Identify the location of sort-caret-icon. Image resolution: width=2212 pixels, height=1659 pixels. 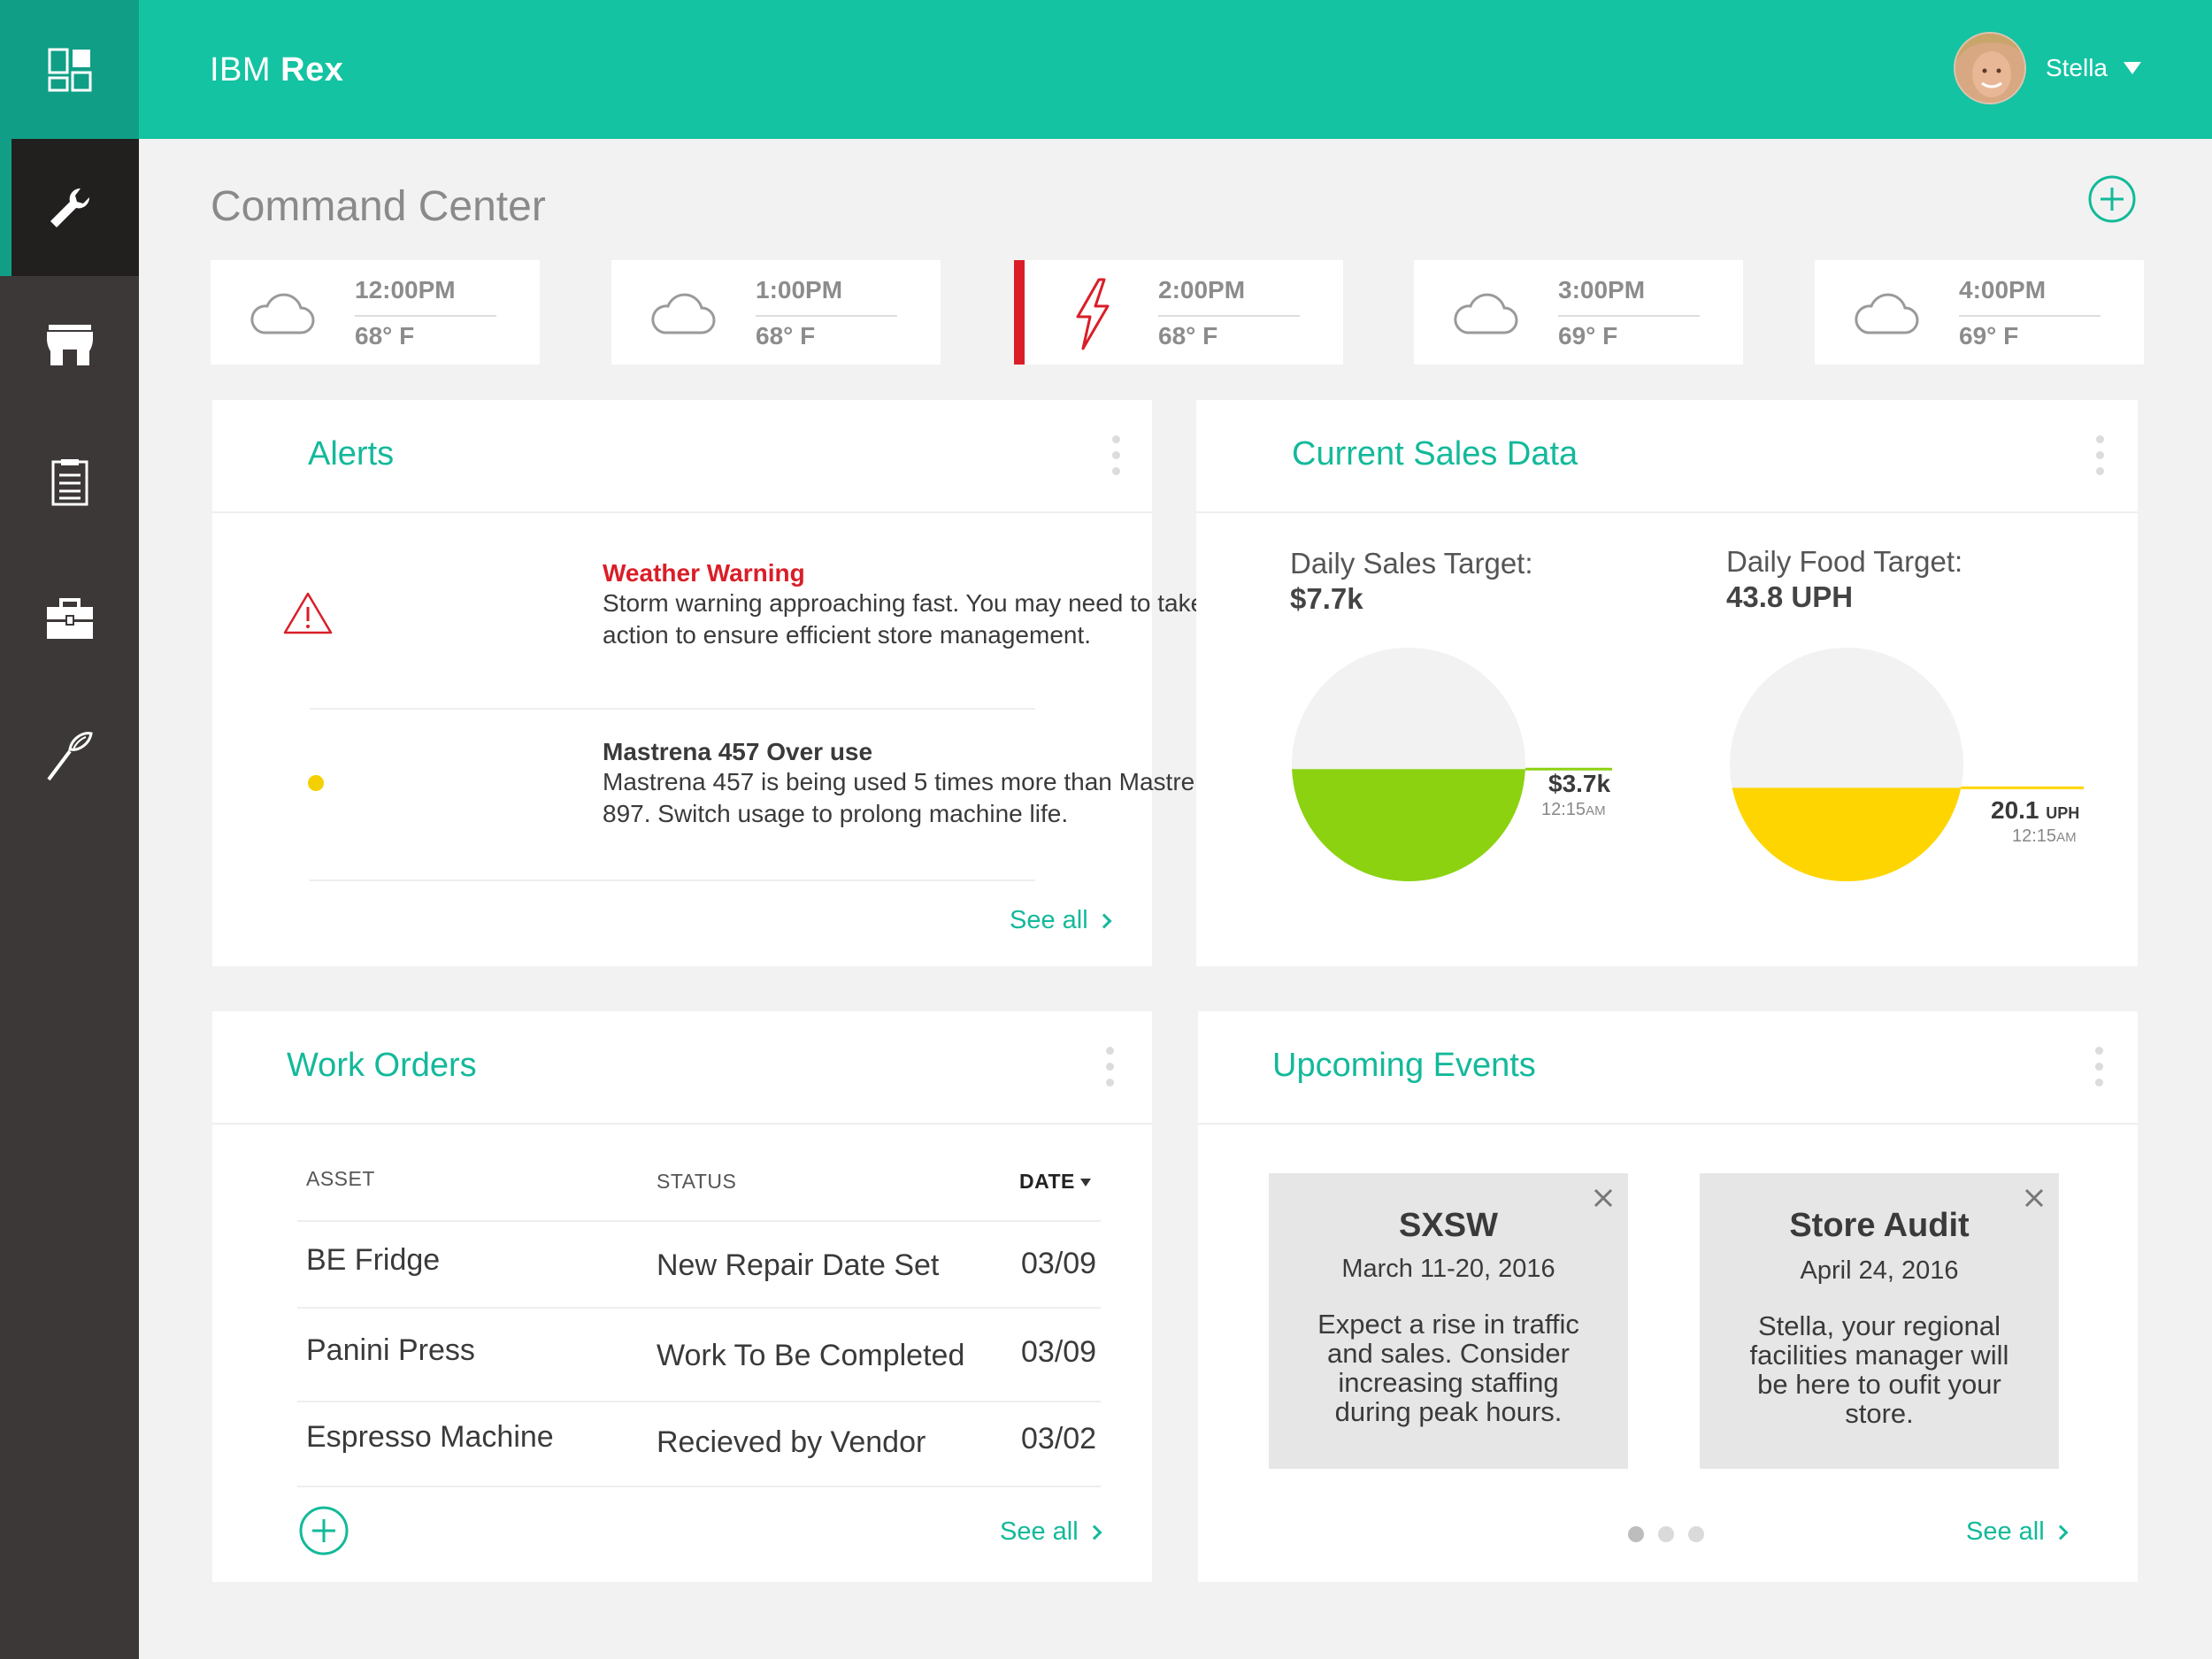
(1085, 1183).